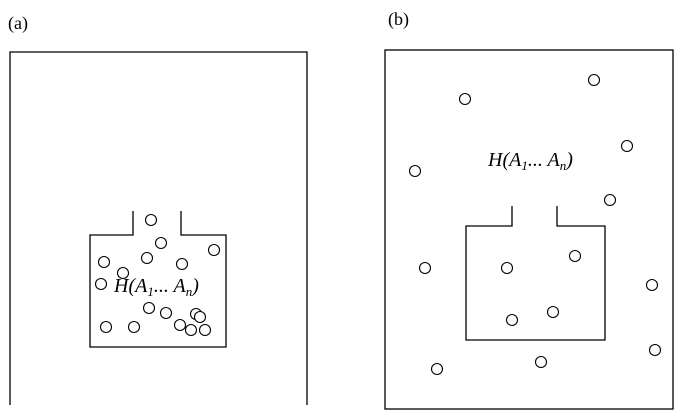 The height and width of the screenshot is (411, 678). Describe the element at coordinates (398, 19) in the screenshot. I see `panel-b-label: (b)` at that location.